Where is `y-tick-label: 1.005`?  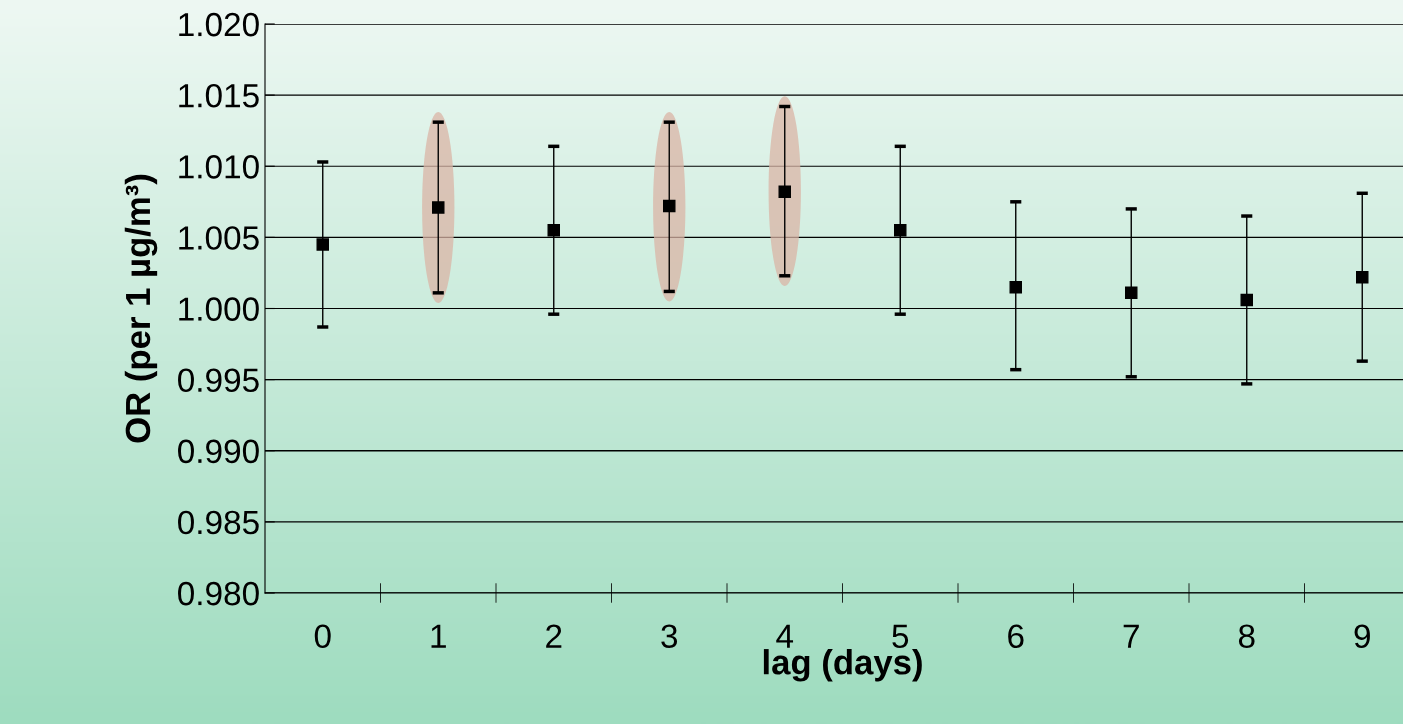 y-tick-label: 1.005 is located at coordinates (219, 238).